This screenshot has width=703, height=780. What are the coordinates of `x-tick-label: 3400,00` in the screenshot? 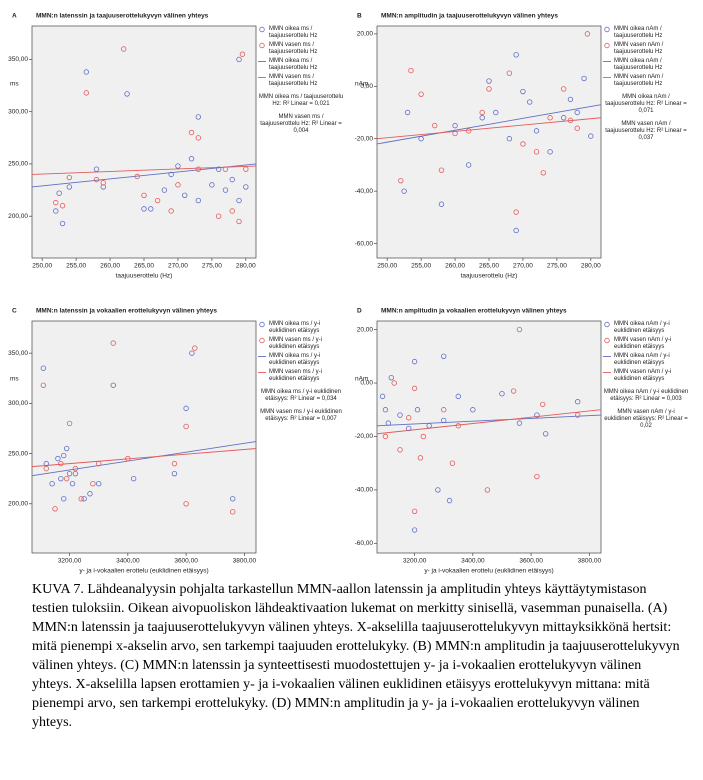 It's located at (128, 561).